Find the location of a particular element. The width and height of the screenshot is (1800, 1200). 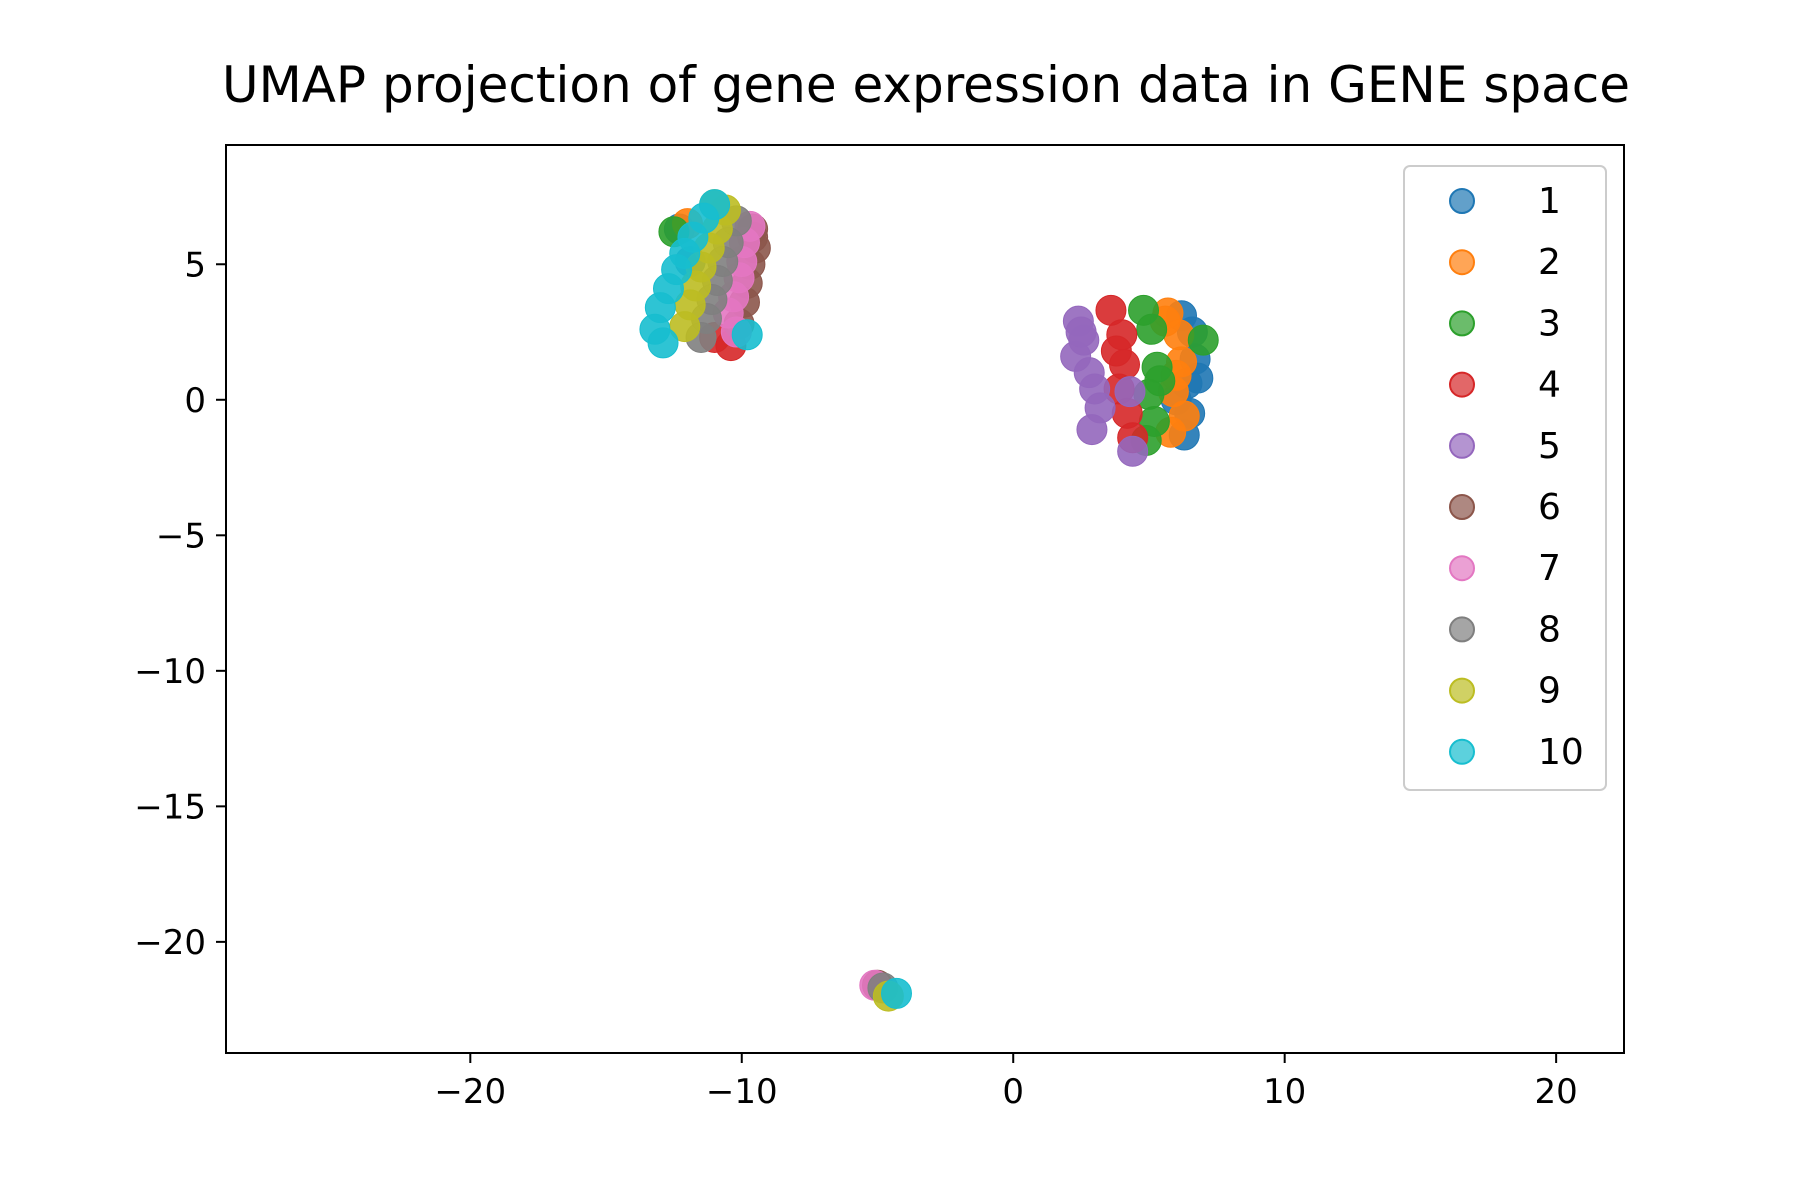

legend-label-9: 9 is located at coordinates (1549, 691).